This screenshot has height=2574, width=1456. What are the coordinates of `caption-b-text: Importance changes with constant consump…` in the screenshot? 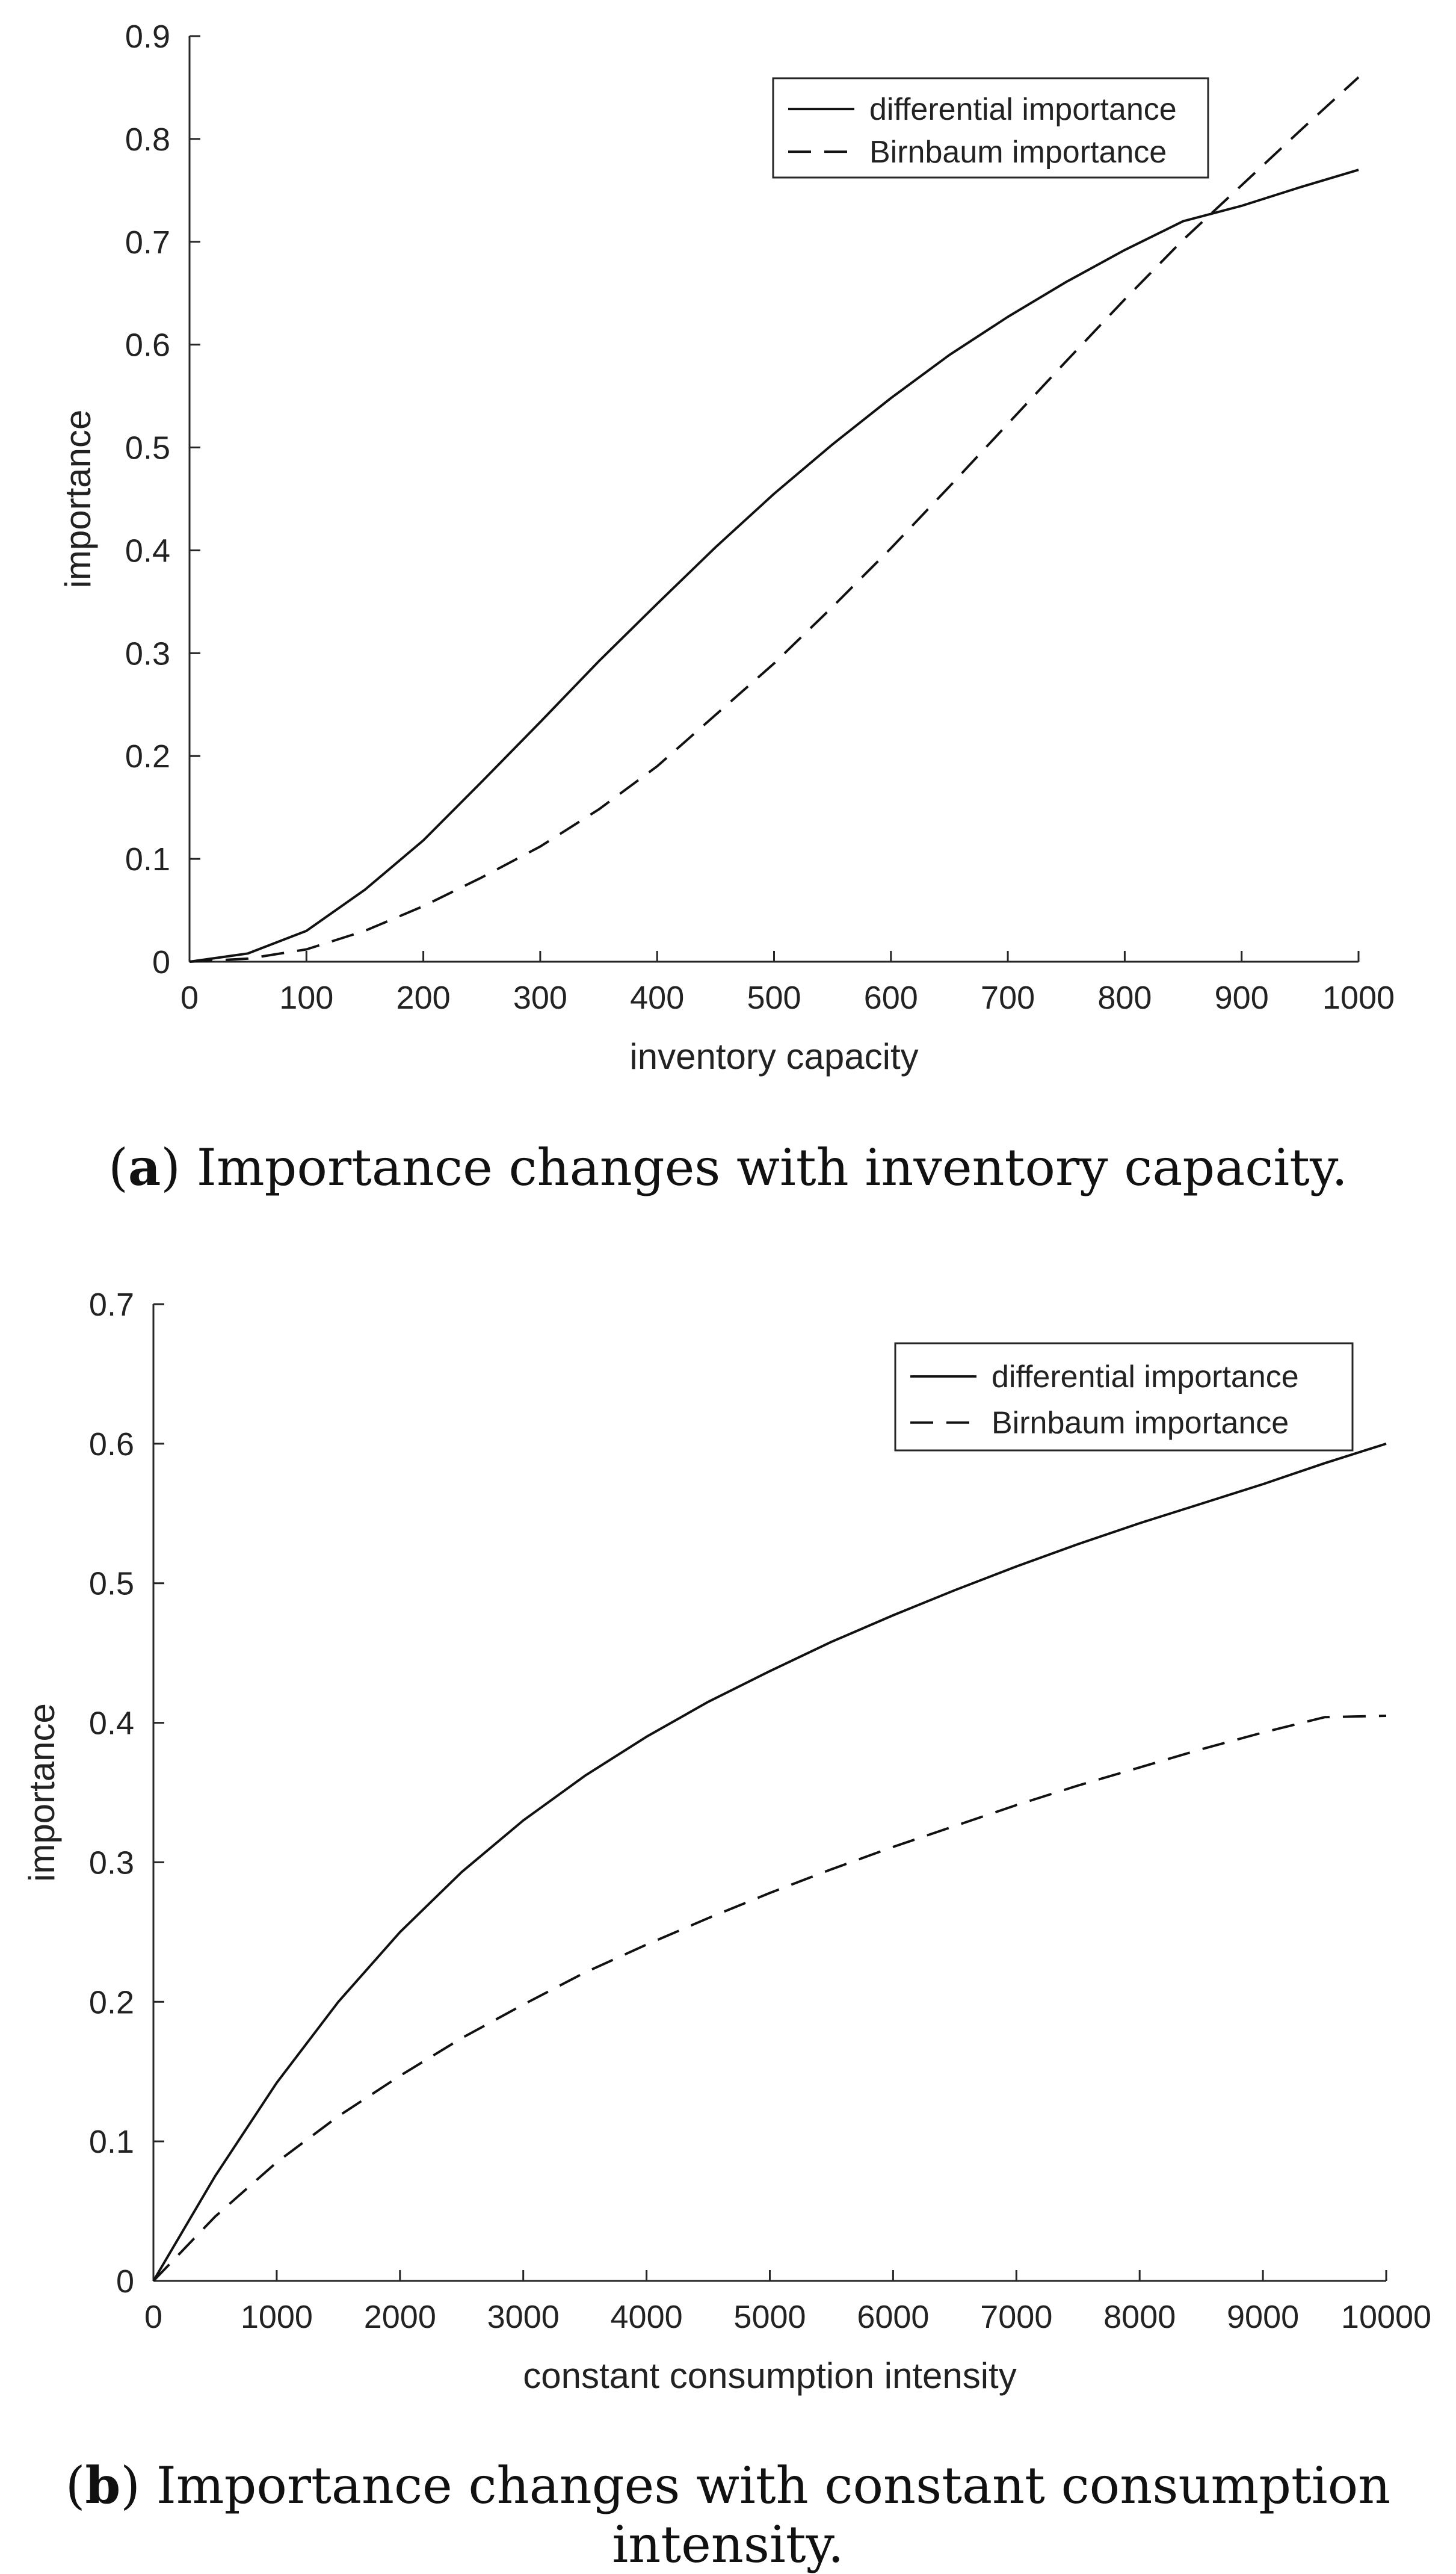 It's located at (765, 2515).